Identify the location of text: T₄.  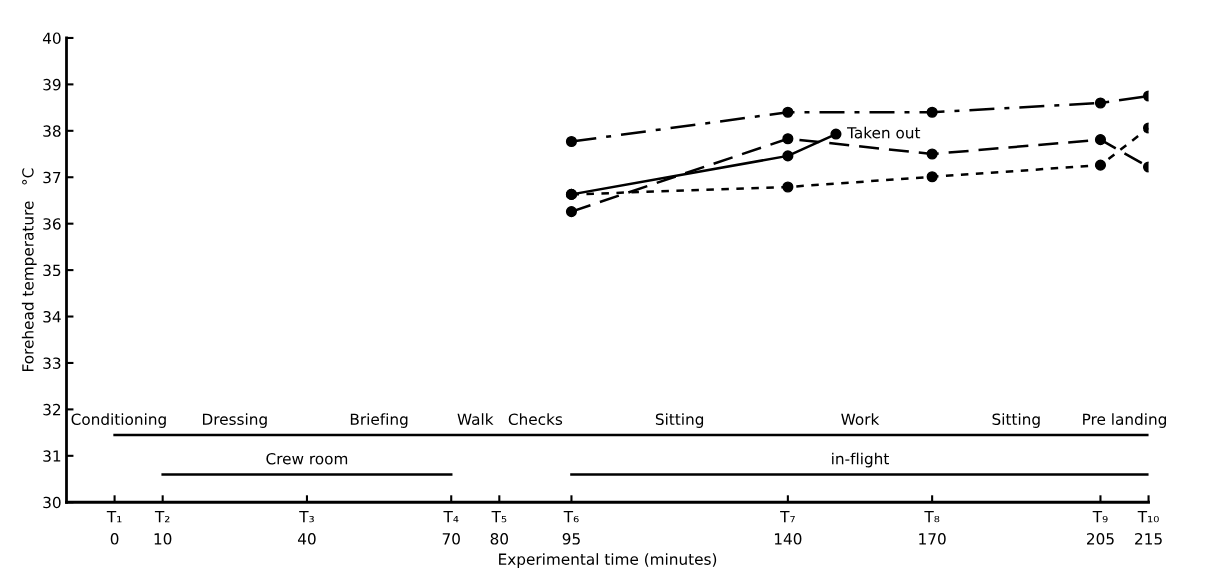
(451, 517).